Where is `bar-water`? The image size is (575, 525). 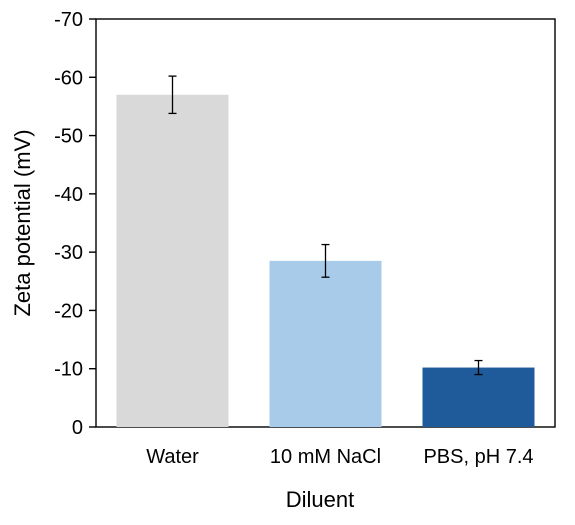 bar-water is located at coordinates (172, 261).